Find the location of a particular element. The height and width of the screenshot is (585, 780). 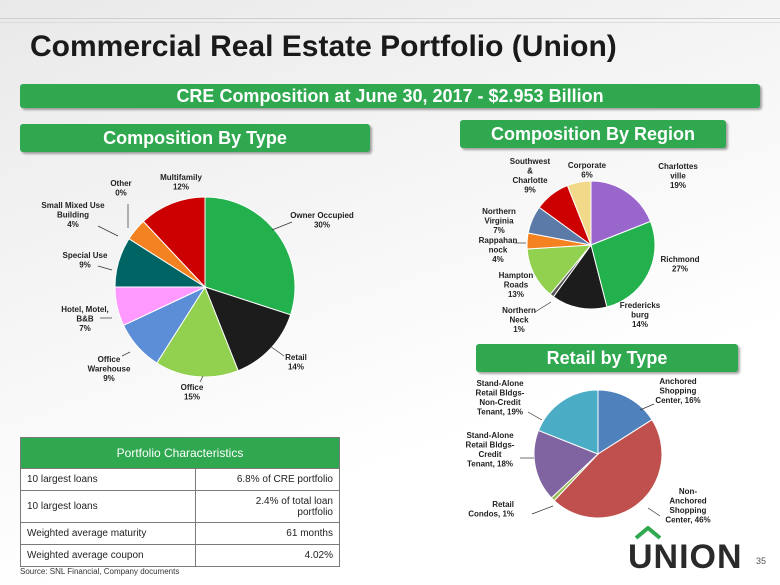

slice-label-line: Neck is located at coordinates (519, 320).